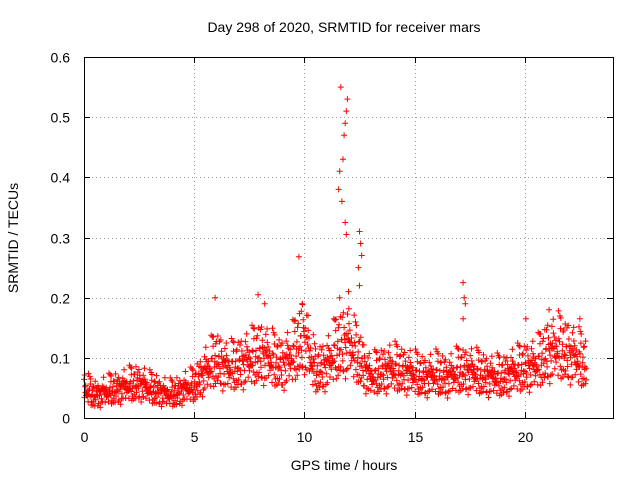 The height and width of the screenshot is (480, 640). I want to click on y-tick-label: 0.5, so click(61, 118).